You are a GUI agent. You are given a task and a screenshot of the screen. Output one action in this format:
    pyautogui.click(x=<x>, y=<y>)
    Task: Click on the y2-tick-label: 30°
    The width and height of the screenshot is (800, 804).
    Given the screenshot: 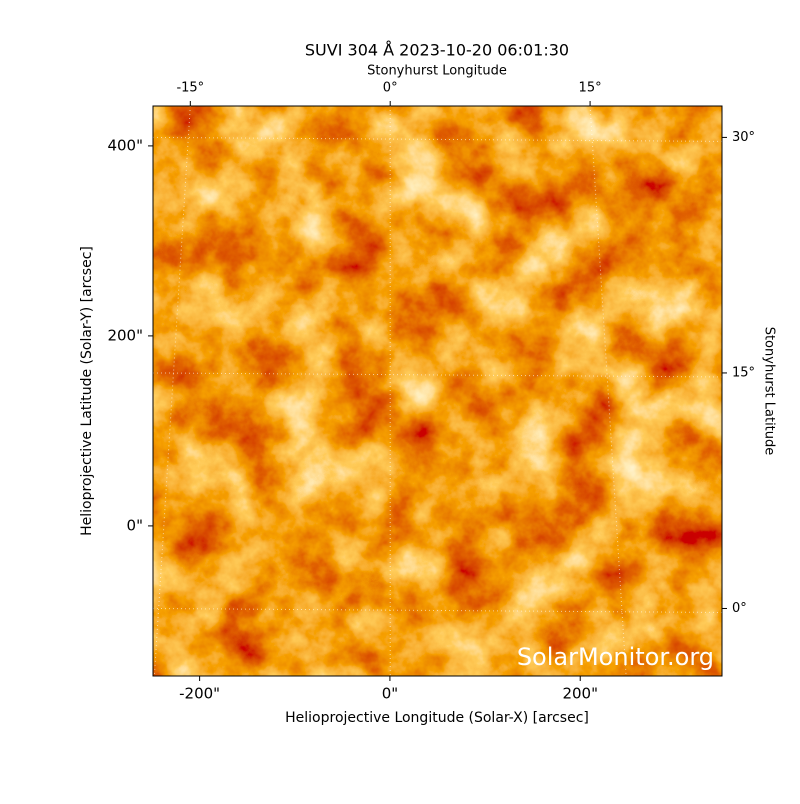 What is the action you would take?
    pyautogui.click(x=743, y=137)
    